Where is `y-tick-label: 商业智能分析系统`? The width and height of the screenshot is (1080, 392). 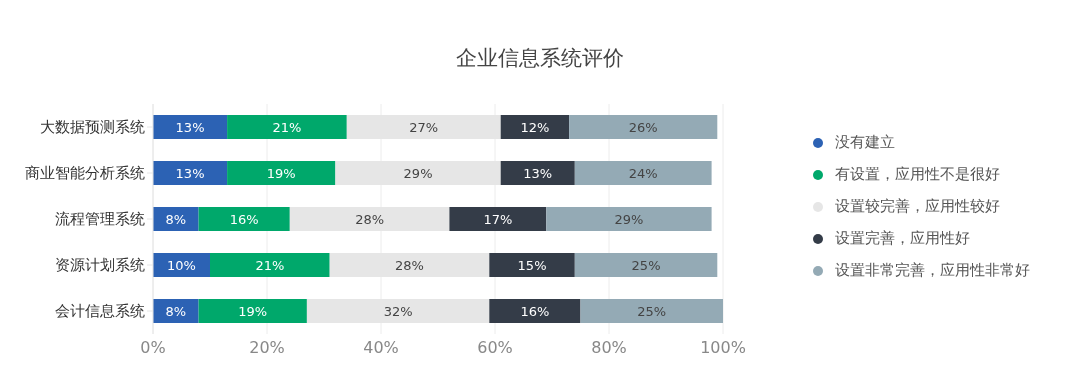 y-tick-label: 商业智能分析系统 is located at coordinates (85, 173).